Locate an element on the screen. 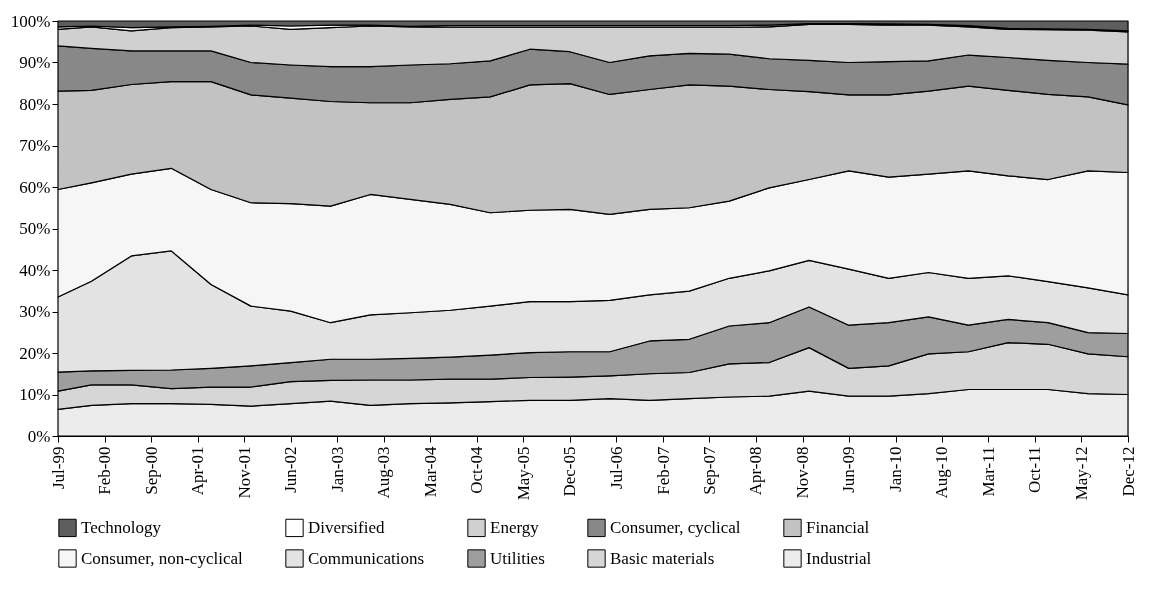 The width and height of the screenshot is (1163, 596). y-tick-label: 100% is located at coordinates (30, 21).